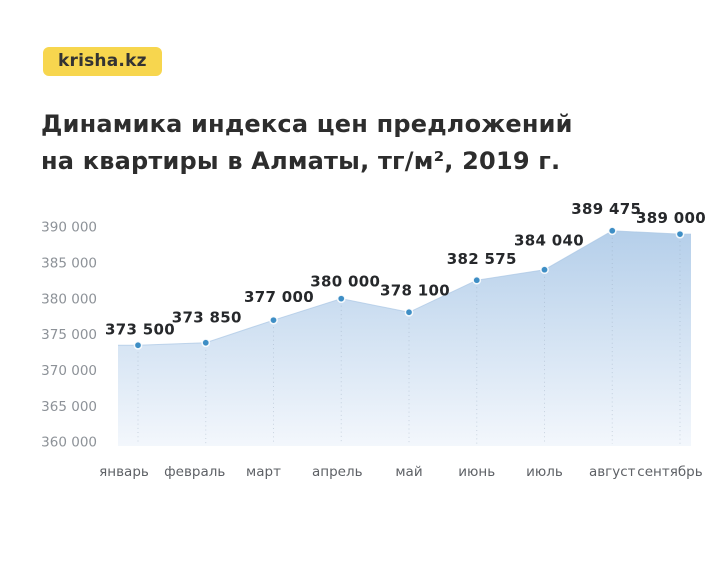  Describe the element at coordinates (124, 472) in the screenshot. I see `x-axis-tick-label: январь` at that location.